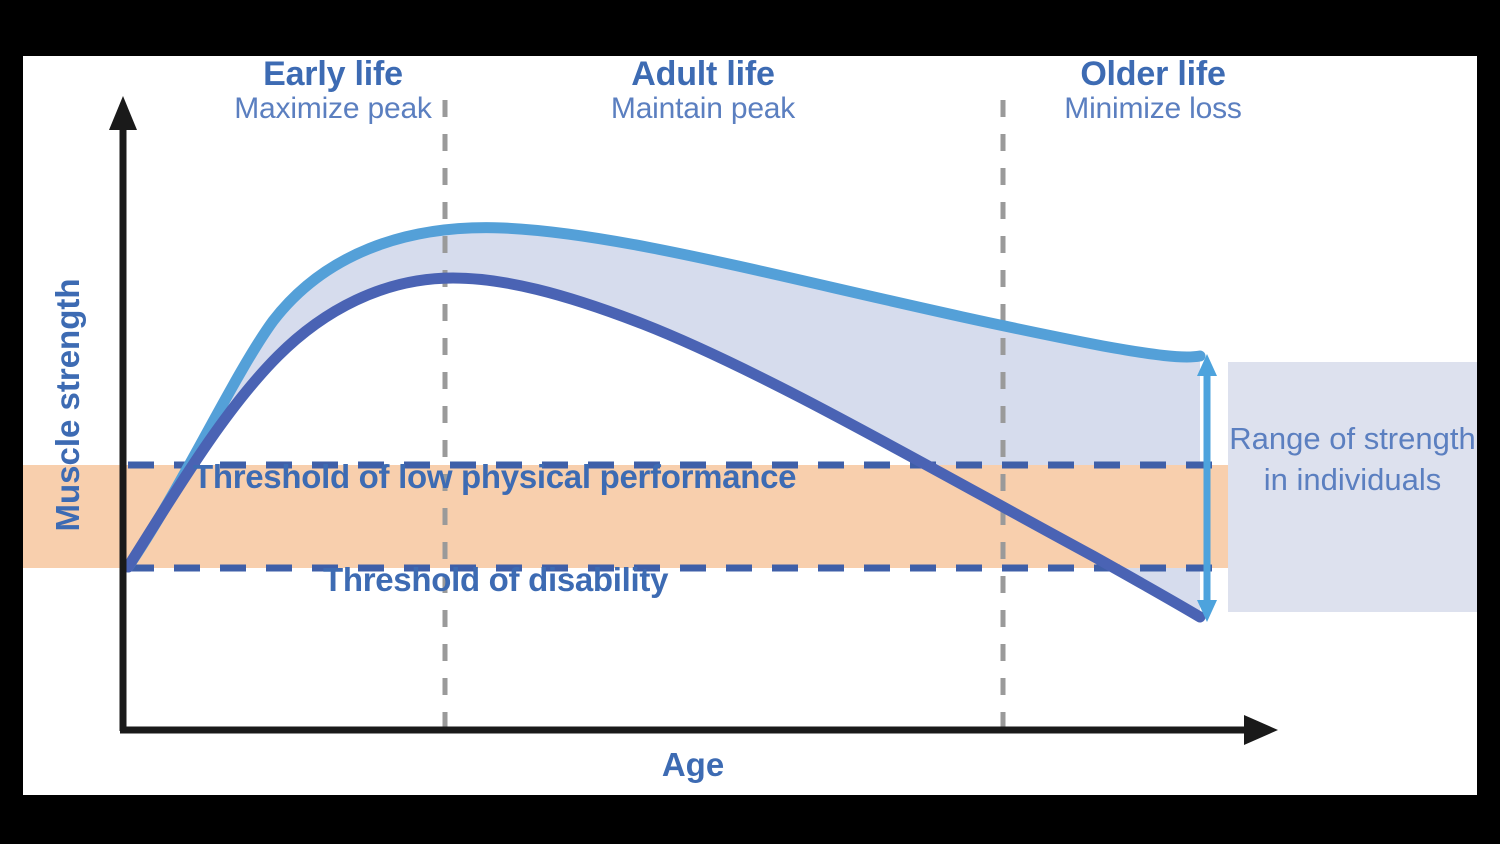 The image size is (1500, 844). I want to click on y-axis, so click(123, 413).